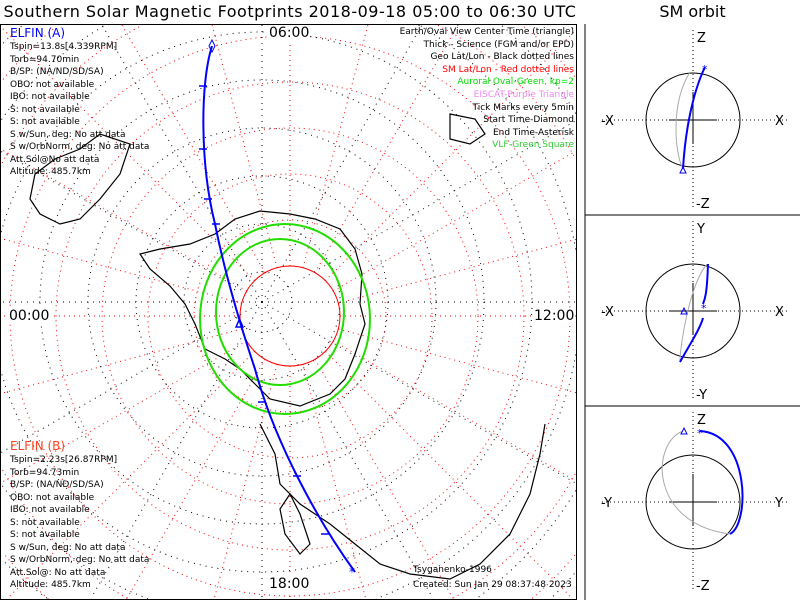  I want to click on sm-pole-circle, so click(290, 316).